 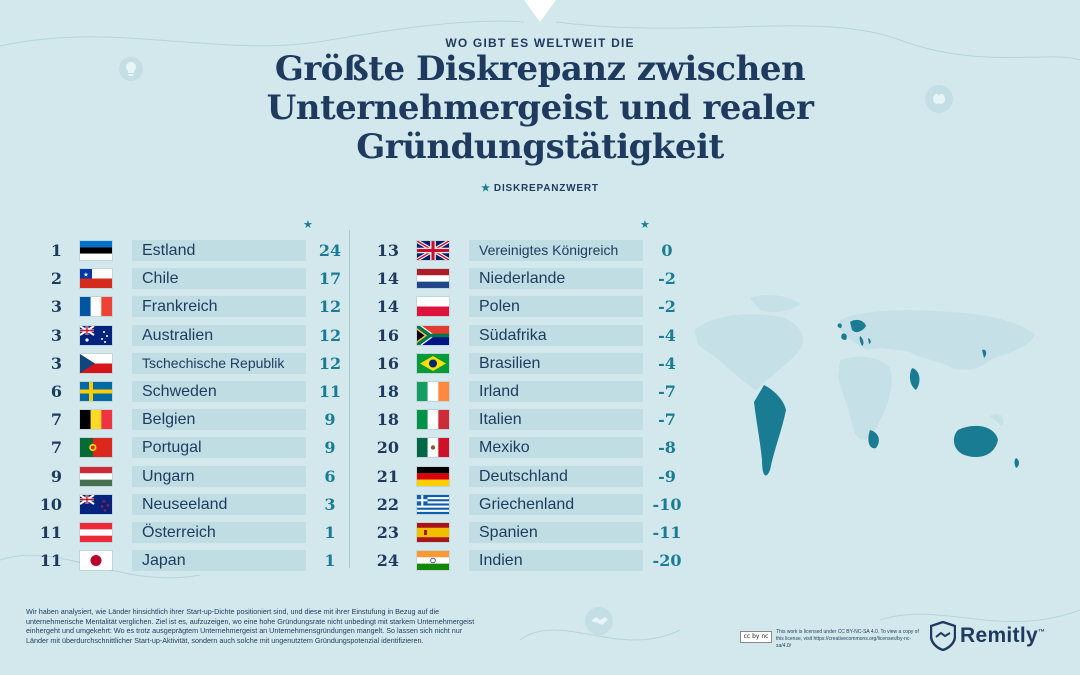 I want to click on greenland-landmass, so click(x=775, y=303).